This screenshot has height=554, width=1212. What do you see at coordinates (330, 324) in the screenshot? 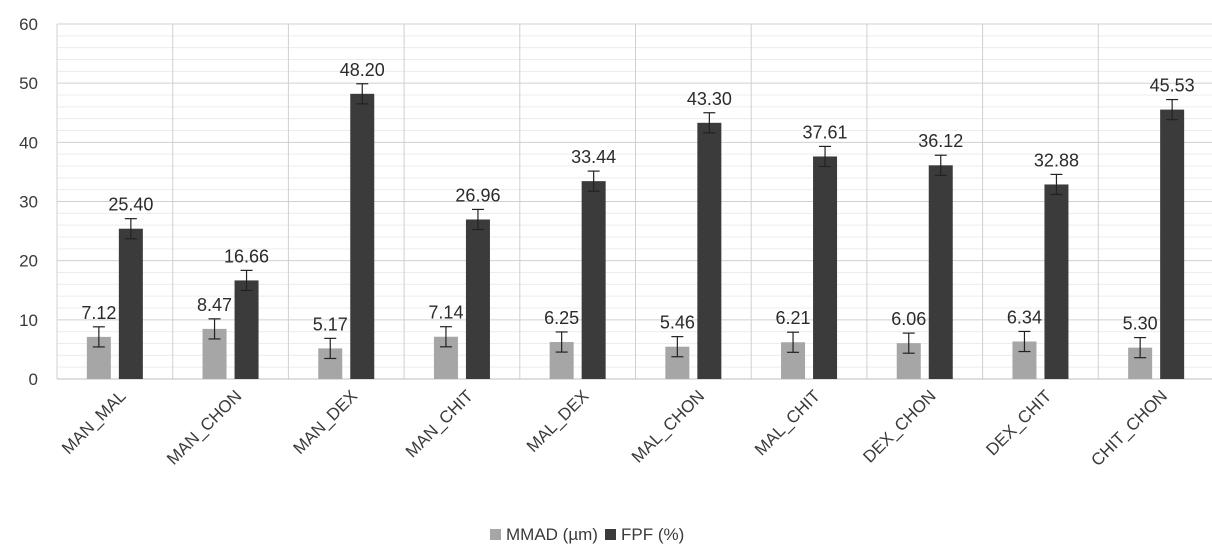
I see `data-label-mmad: 5.17` at bounding box center [330, 324].